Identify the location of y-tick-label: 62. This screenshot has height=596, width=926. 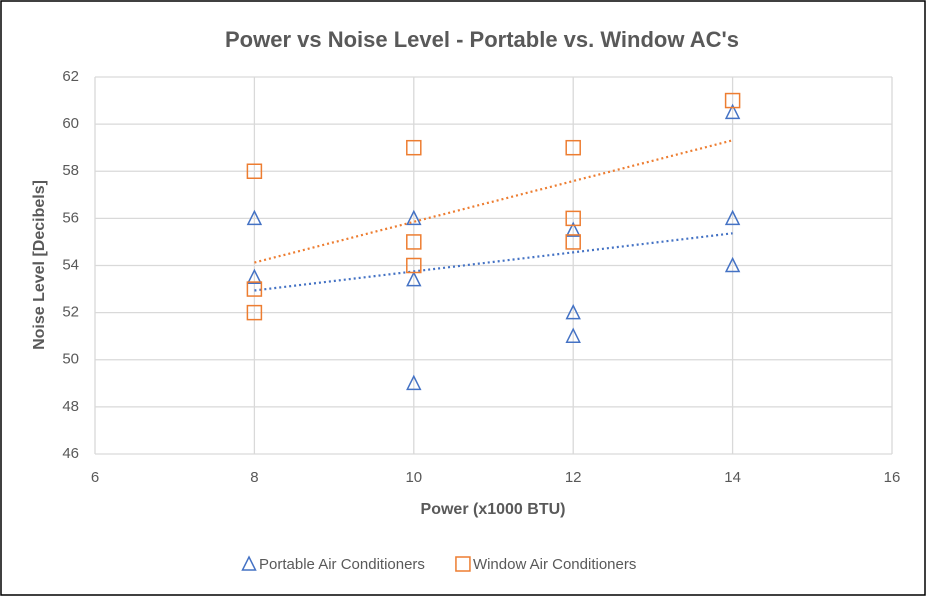
(70, 76).